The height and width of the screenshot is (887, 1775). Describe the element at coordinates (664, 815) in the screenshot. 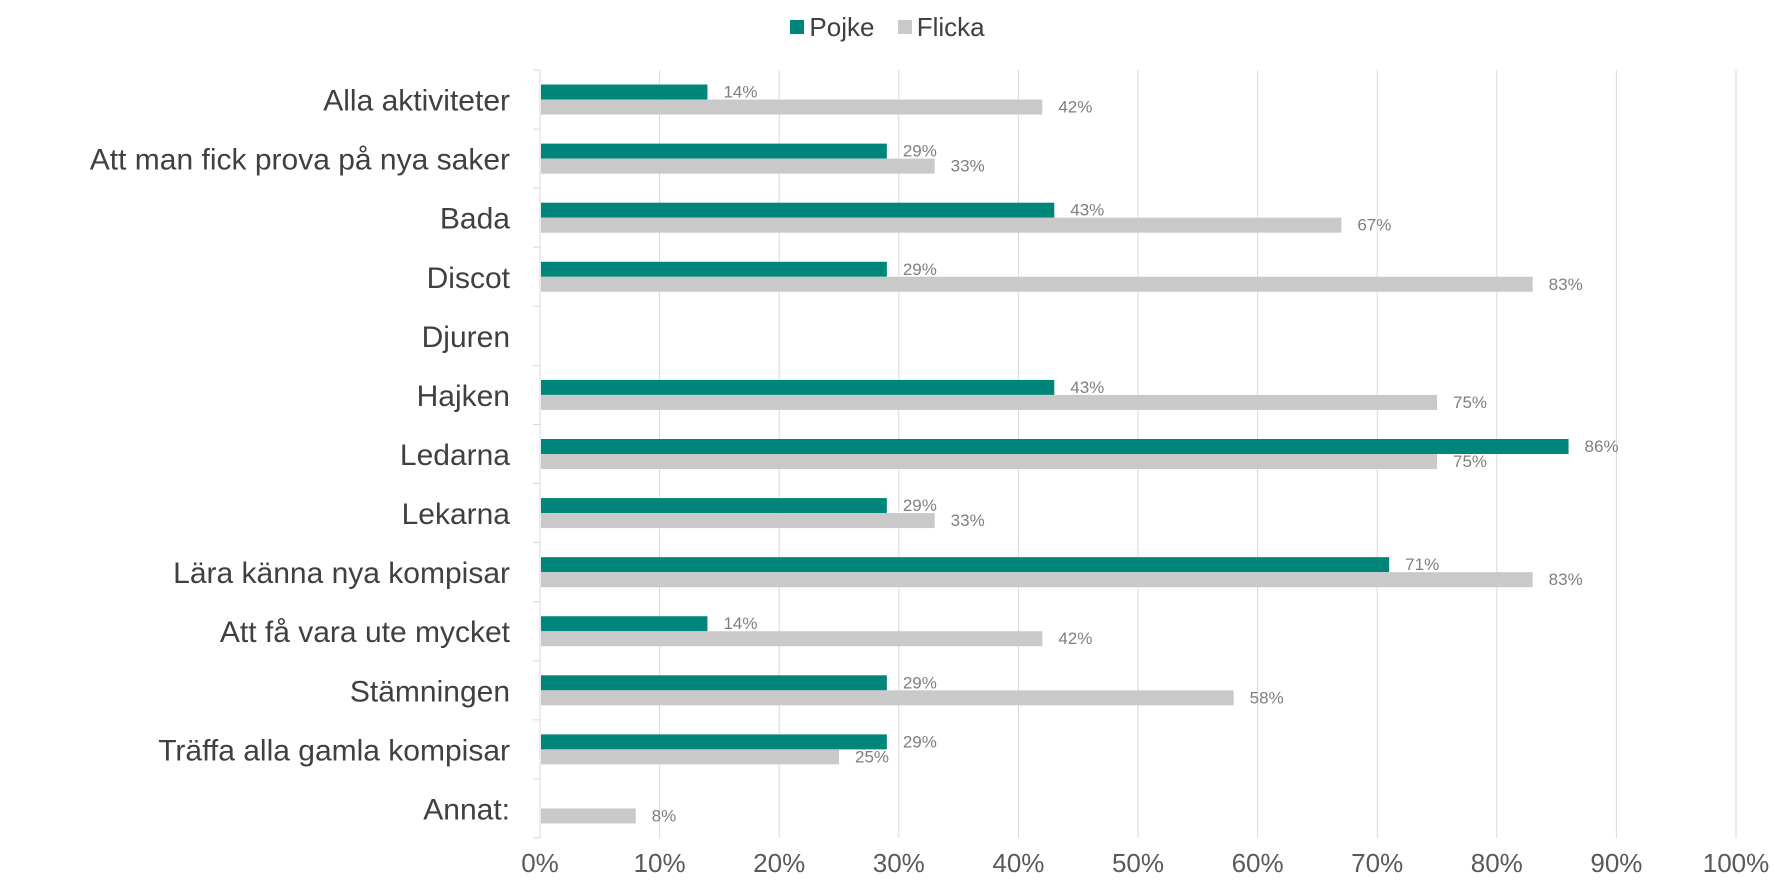

I see `data-label: 8%` at that location.